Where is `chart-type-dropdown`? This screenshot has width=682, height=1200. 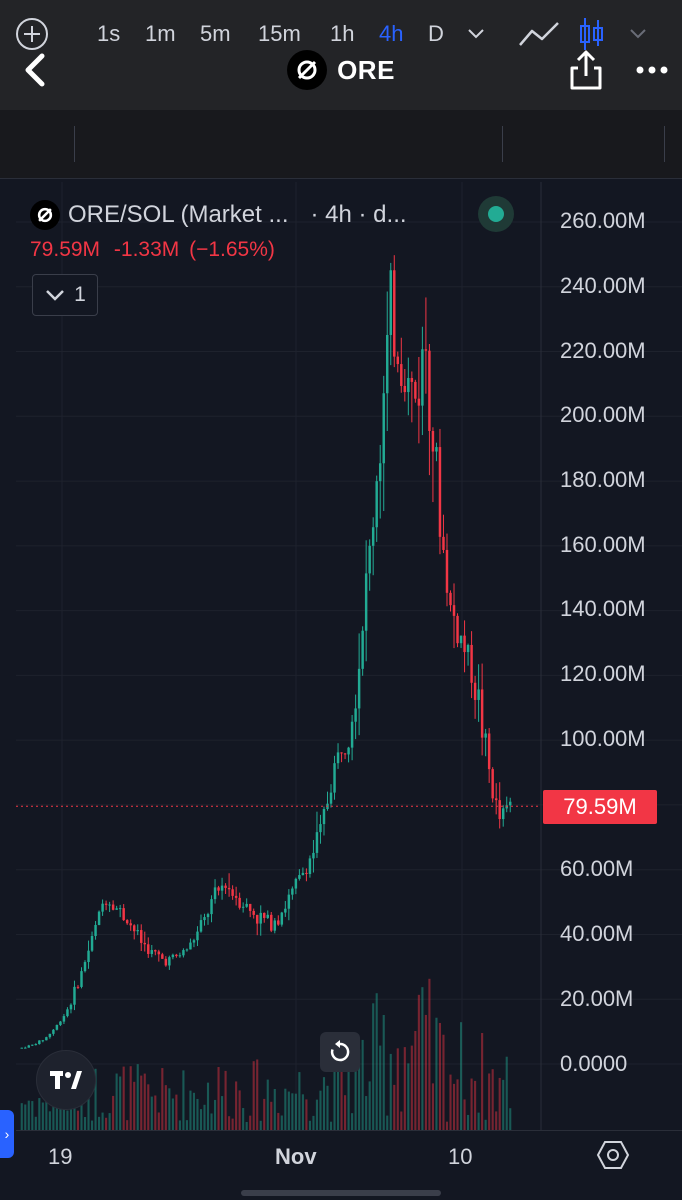 chart-type-dropdown is located at coordinates (638, 34).